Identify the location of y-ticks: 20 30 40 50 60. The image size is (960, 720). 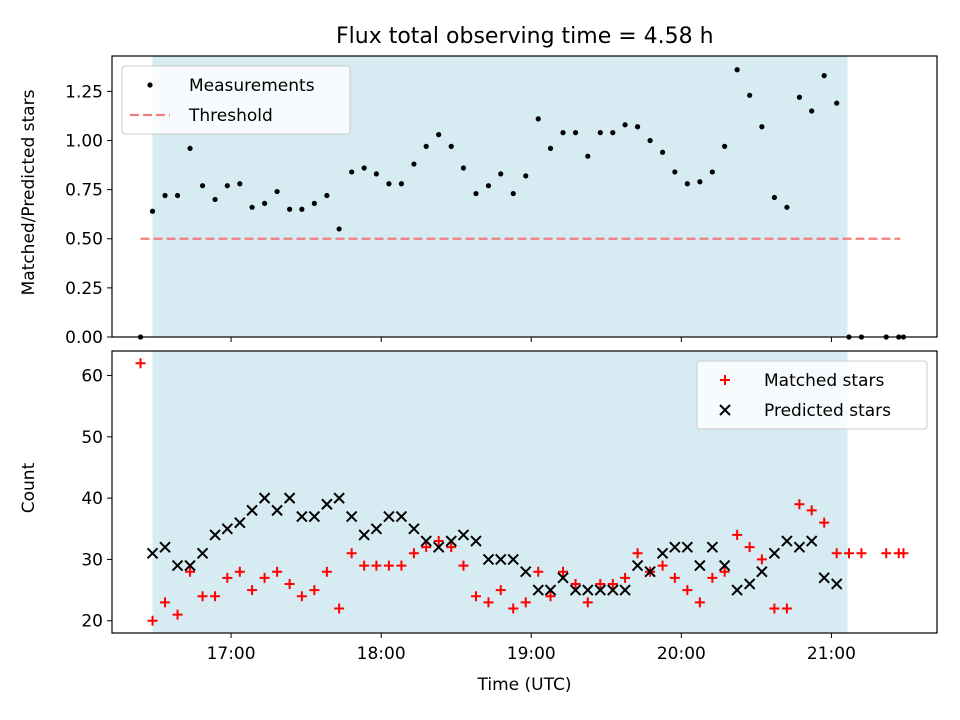
(96, 499).